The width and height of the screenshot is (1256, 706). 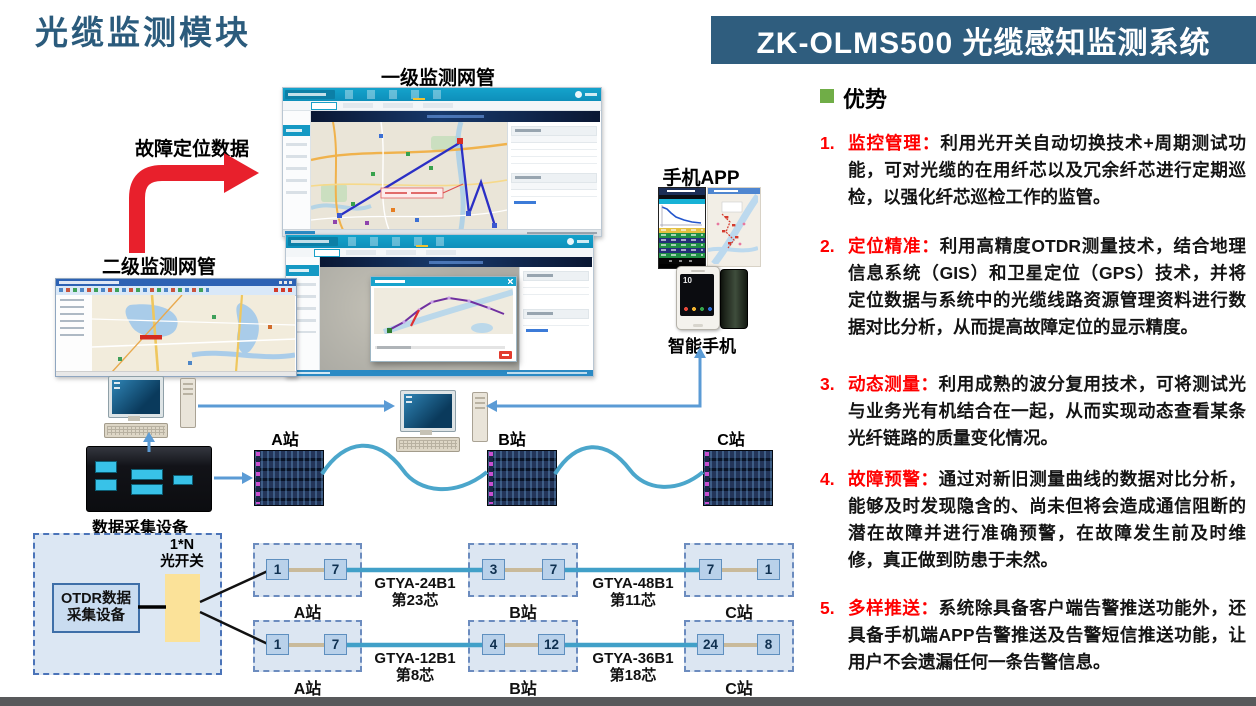 What do you see at coordinates (182, 608) in the screenshot?
I see `optical-switch-icon` at bounding box center [182, 608].